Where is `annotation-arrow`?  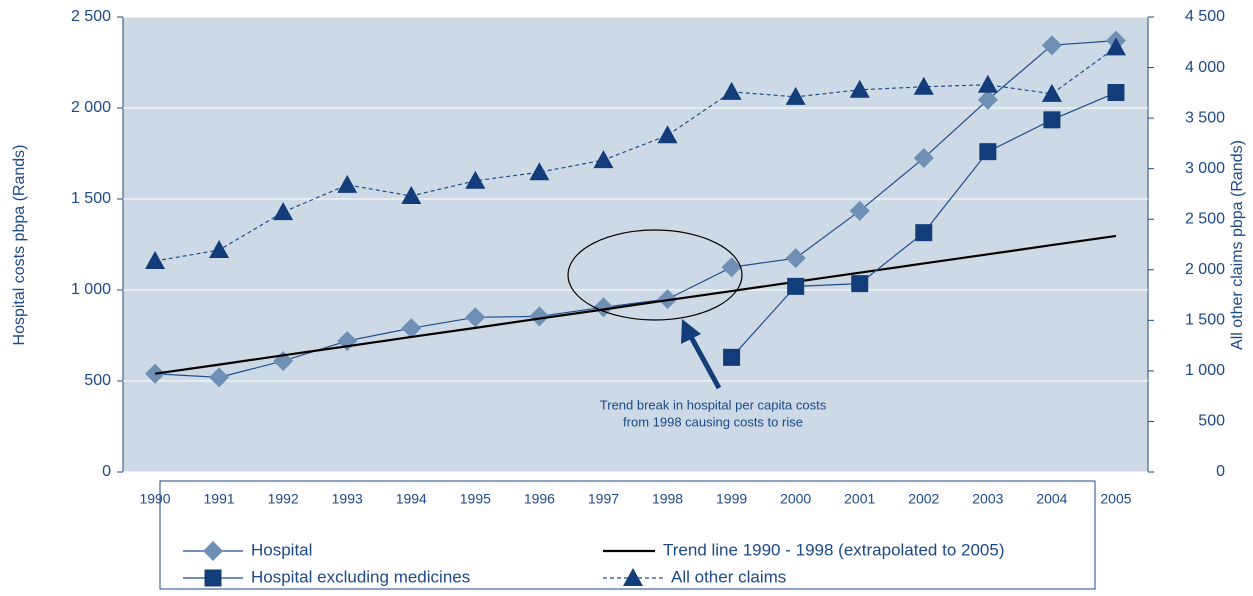
annotation-arrow is located at coordinates (704, 361).